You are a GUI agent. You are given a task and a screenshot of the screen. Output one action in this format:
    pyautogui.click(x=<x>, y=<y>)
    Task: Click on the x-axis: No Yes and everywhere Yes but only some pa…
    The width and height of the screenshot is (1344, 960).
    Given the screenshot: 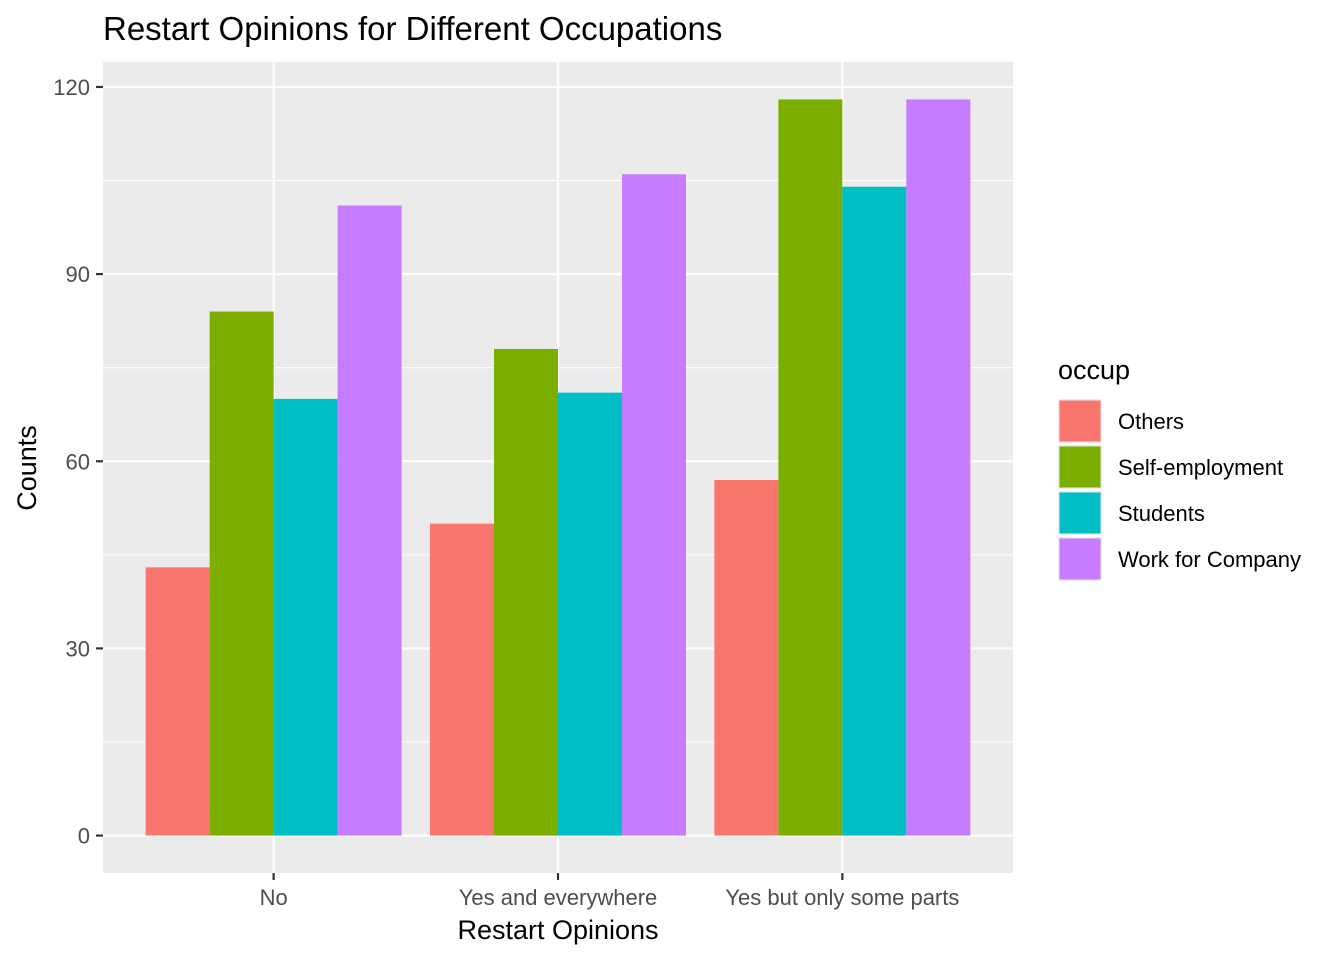 What is the action you would take?
    pyautogui.click(x=609, y=891)
    